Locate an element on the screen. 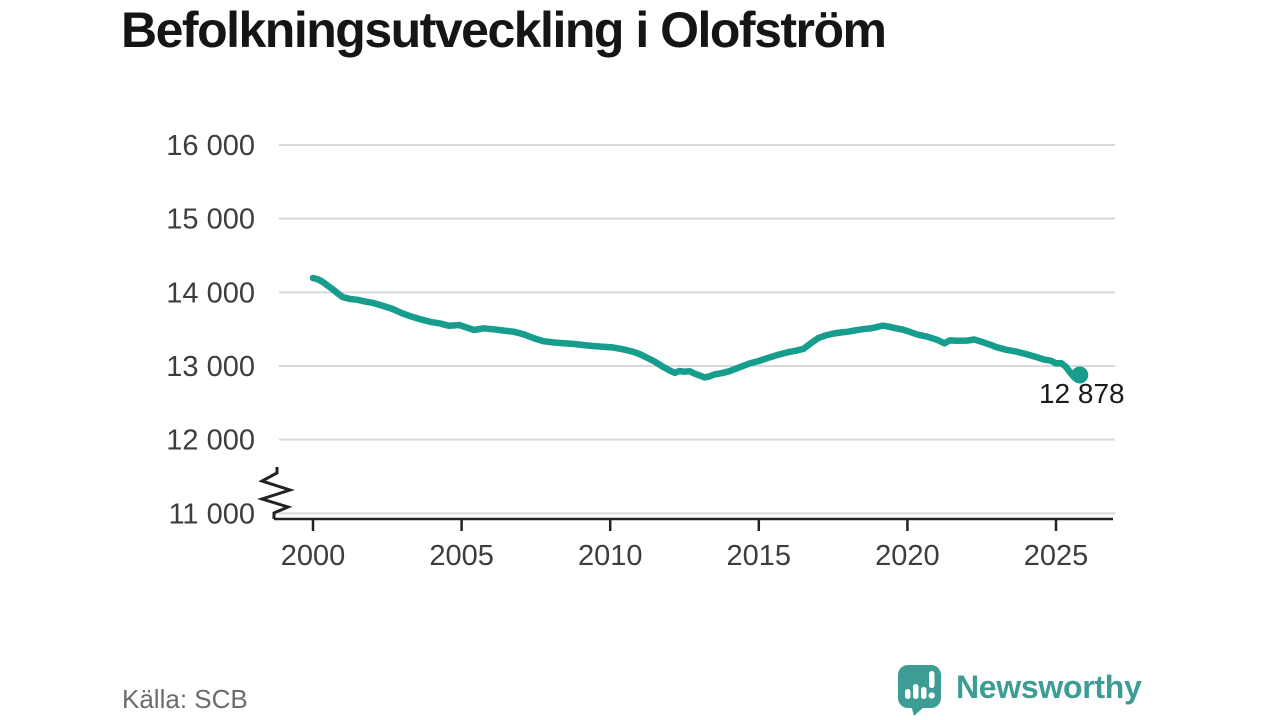  chart-title: Befolkningsutveckling i Olofström is located at coordinates (504, 30).